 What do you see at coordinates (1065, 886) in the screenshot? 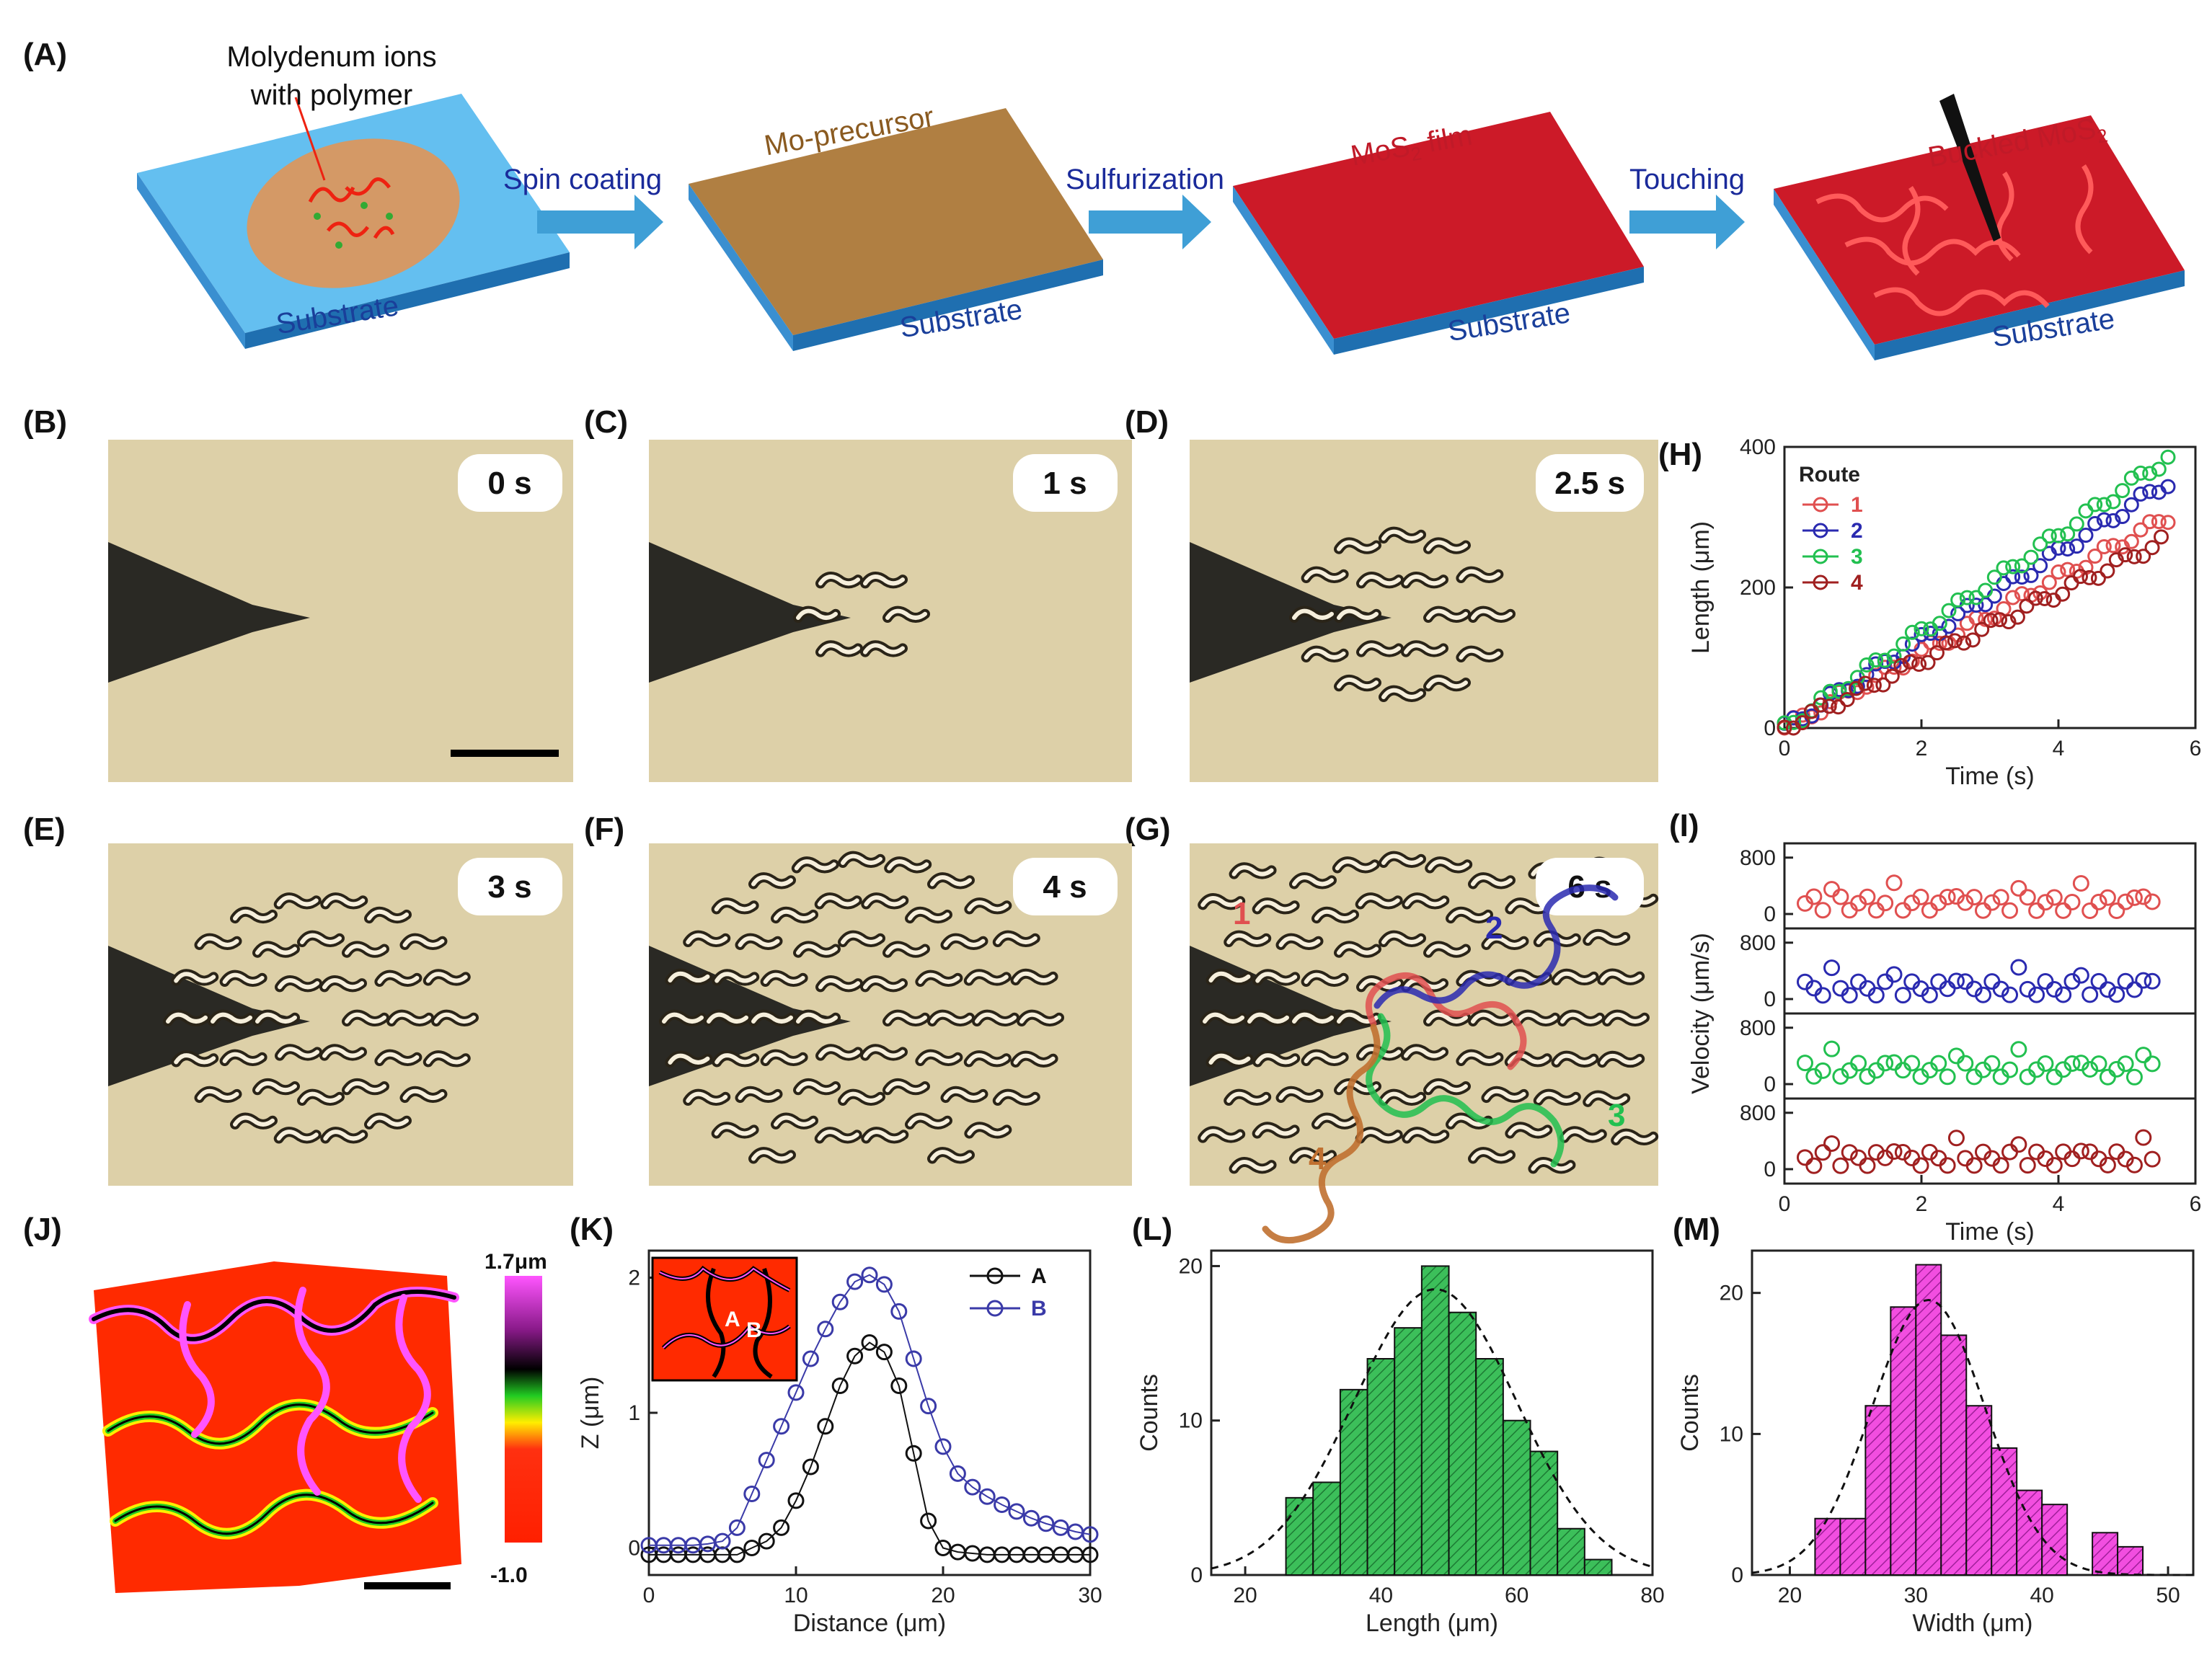
I see `time-badge-F: 4 s` at bounding box center [1065, 886].